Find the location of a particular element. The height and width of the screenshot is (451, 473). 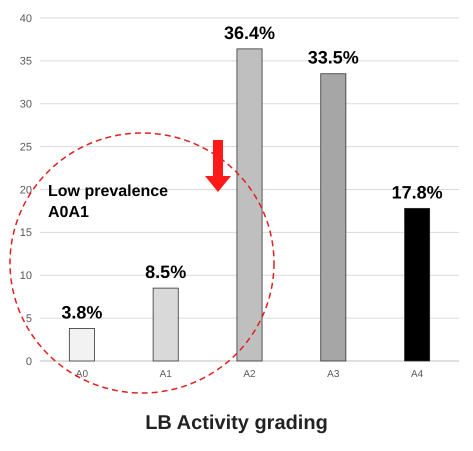

data-label: 17.8% is located at coordinates (417, 192).